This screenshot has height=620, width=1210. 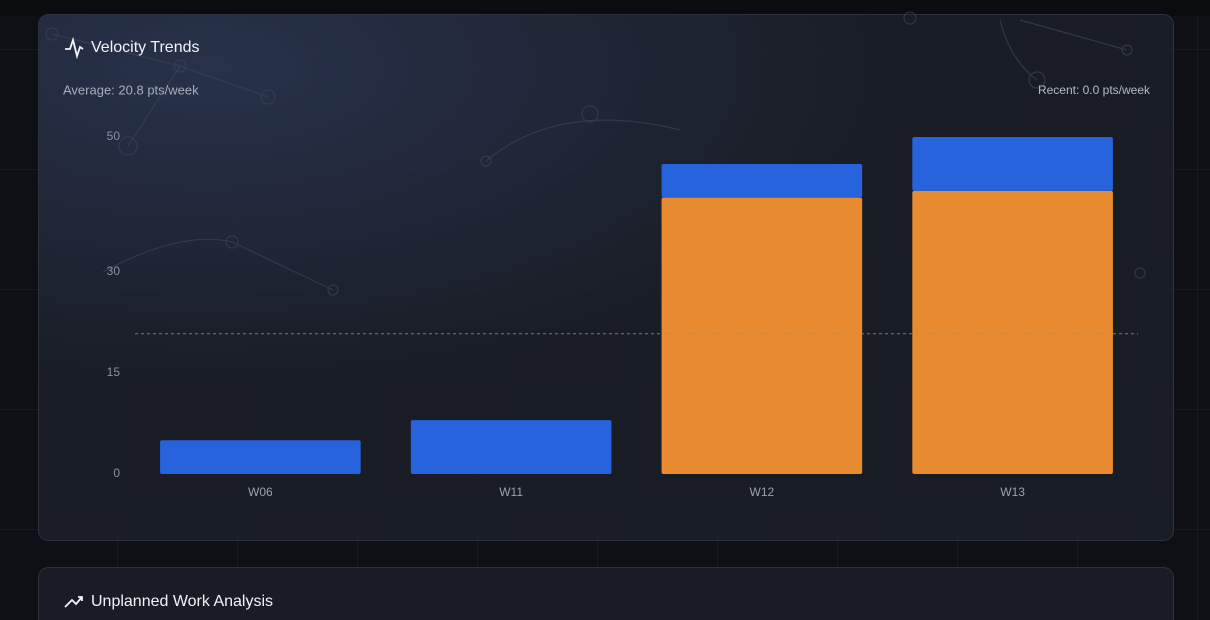 What do you see at coordinates (114, 372) in the screenshot?
I see `y-tick-label: 15` at bounding box center [114, 372].